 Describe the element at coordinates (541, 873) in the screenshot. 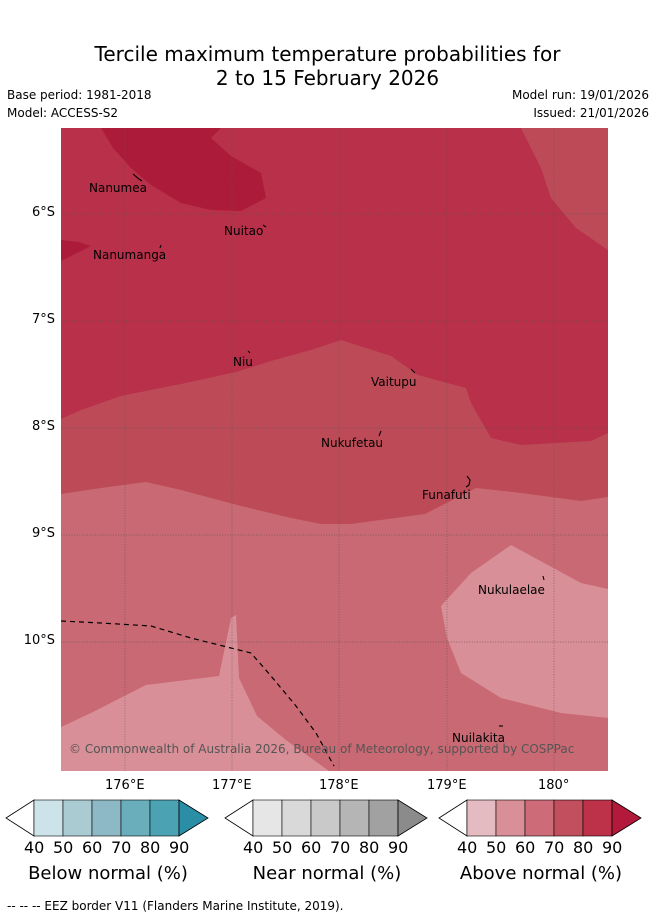

I see `colorbar-title-above: Above normal (%)` at that location.